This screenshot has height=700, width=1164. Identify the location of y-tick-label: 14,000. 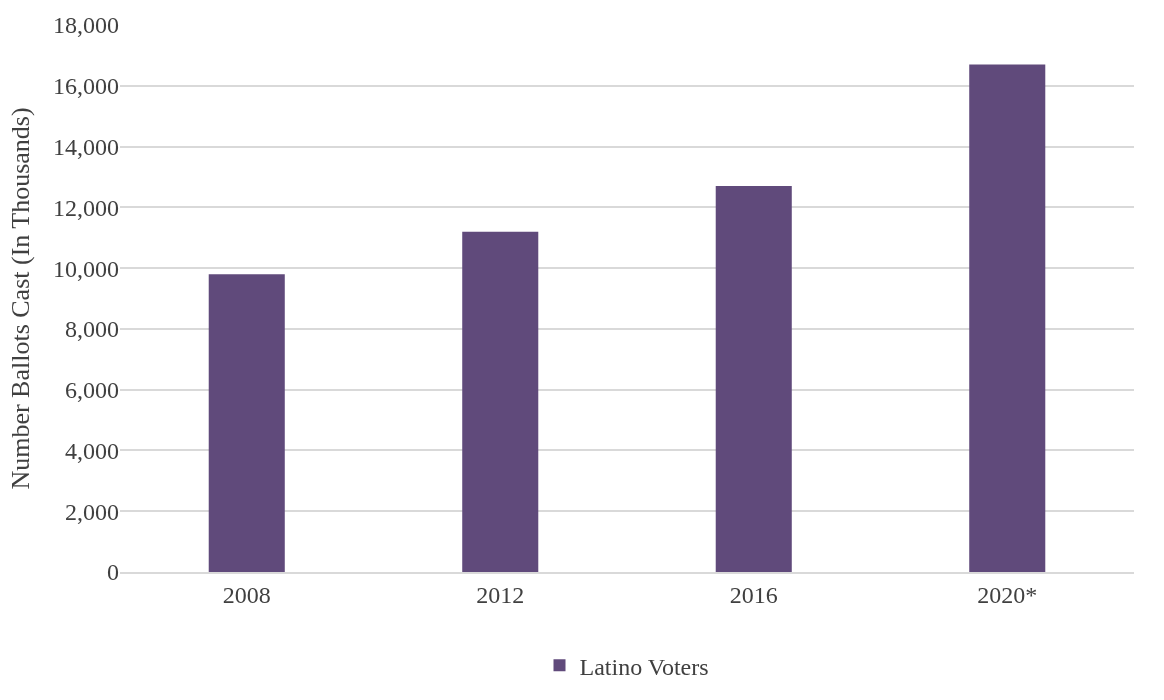
(86, 146).